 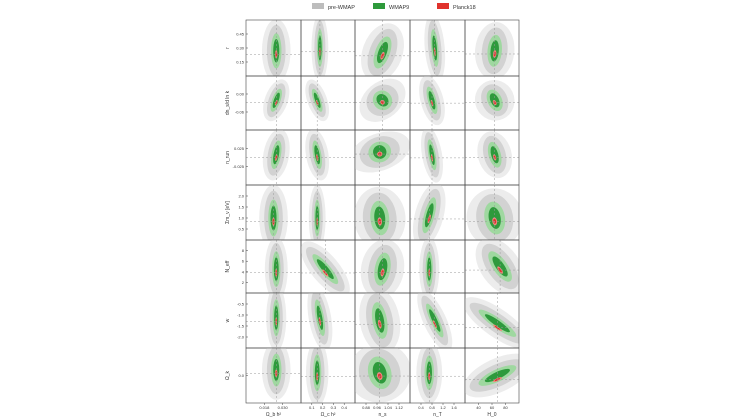 I want to click on x-tick-label: 0.030, so click(x=283, y=407).